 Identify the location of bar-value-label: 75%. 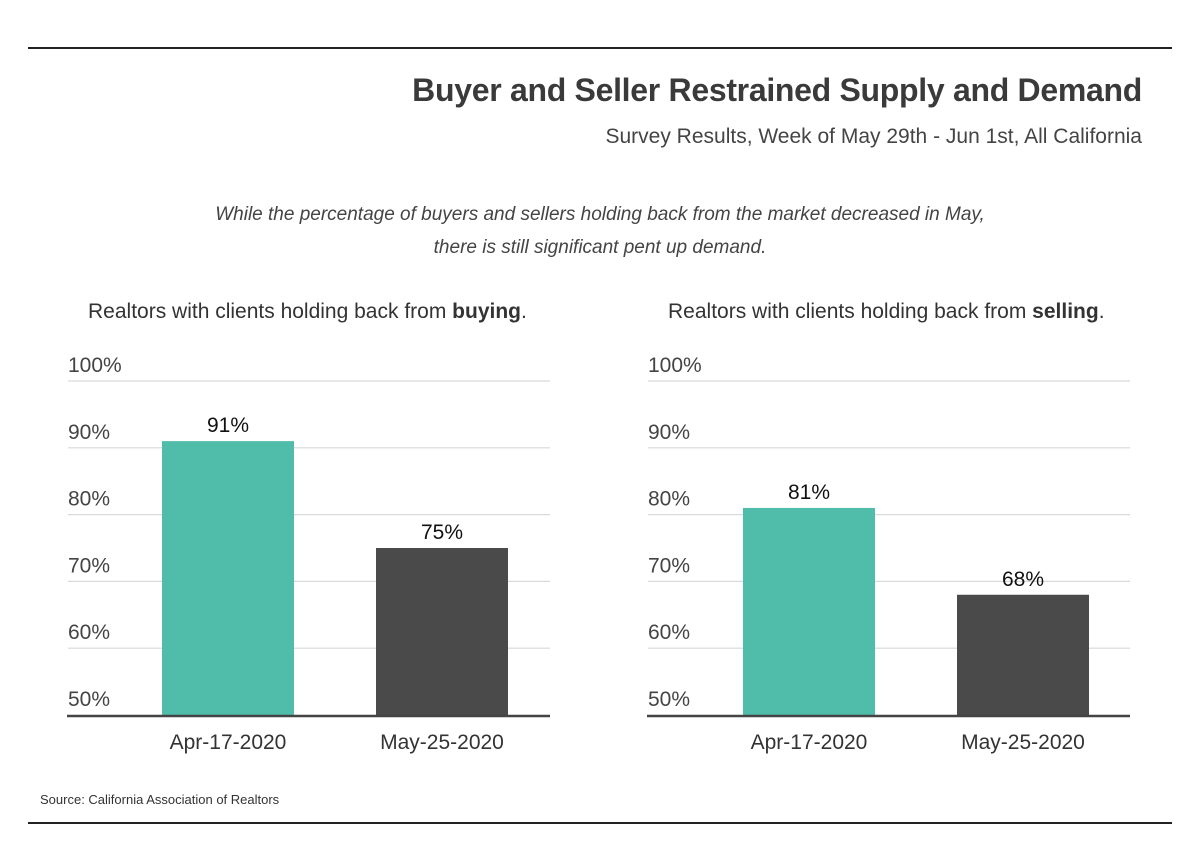
(442, 532).